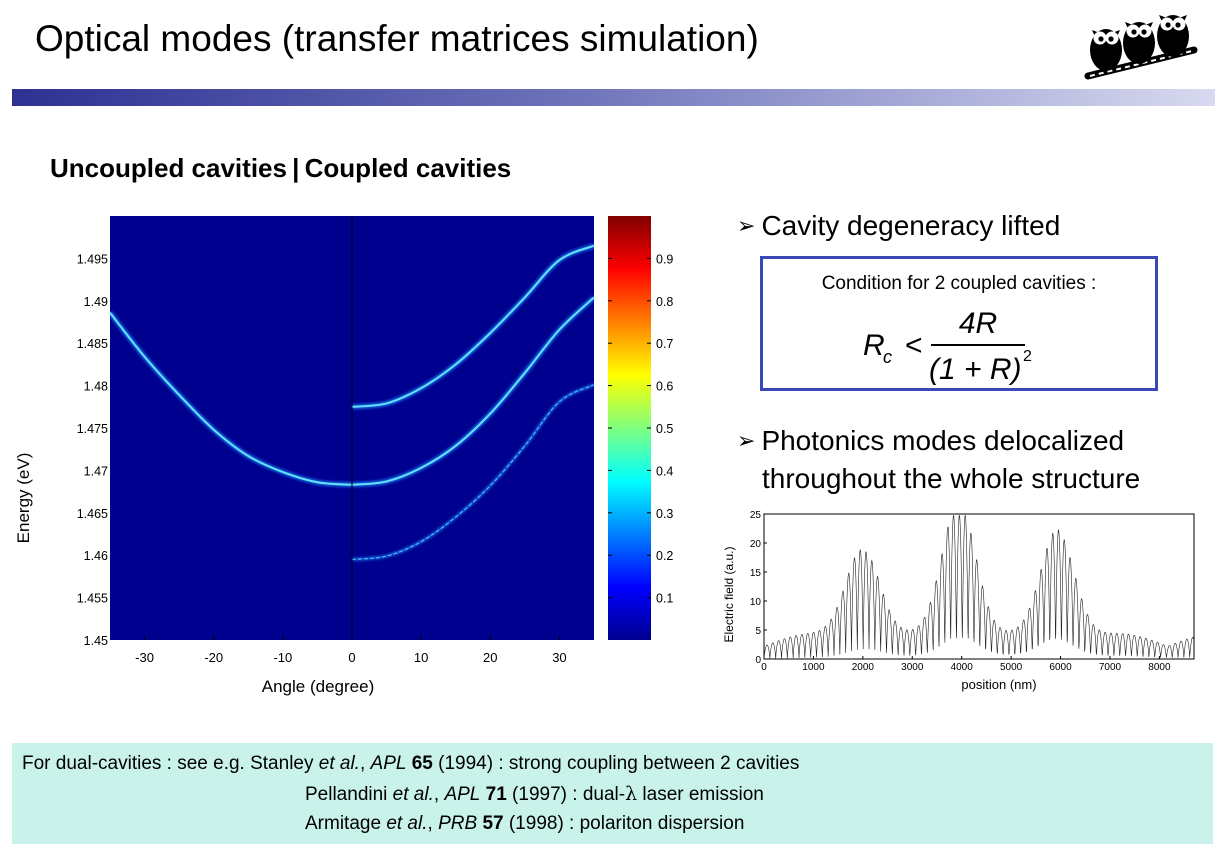 The image size is (1225, 865). I want to click on formula-exponent: 2, so click(1027, 356).